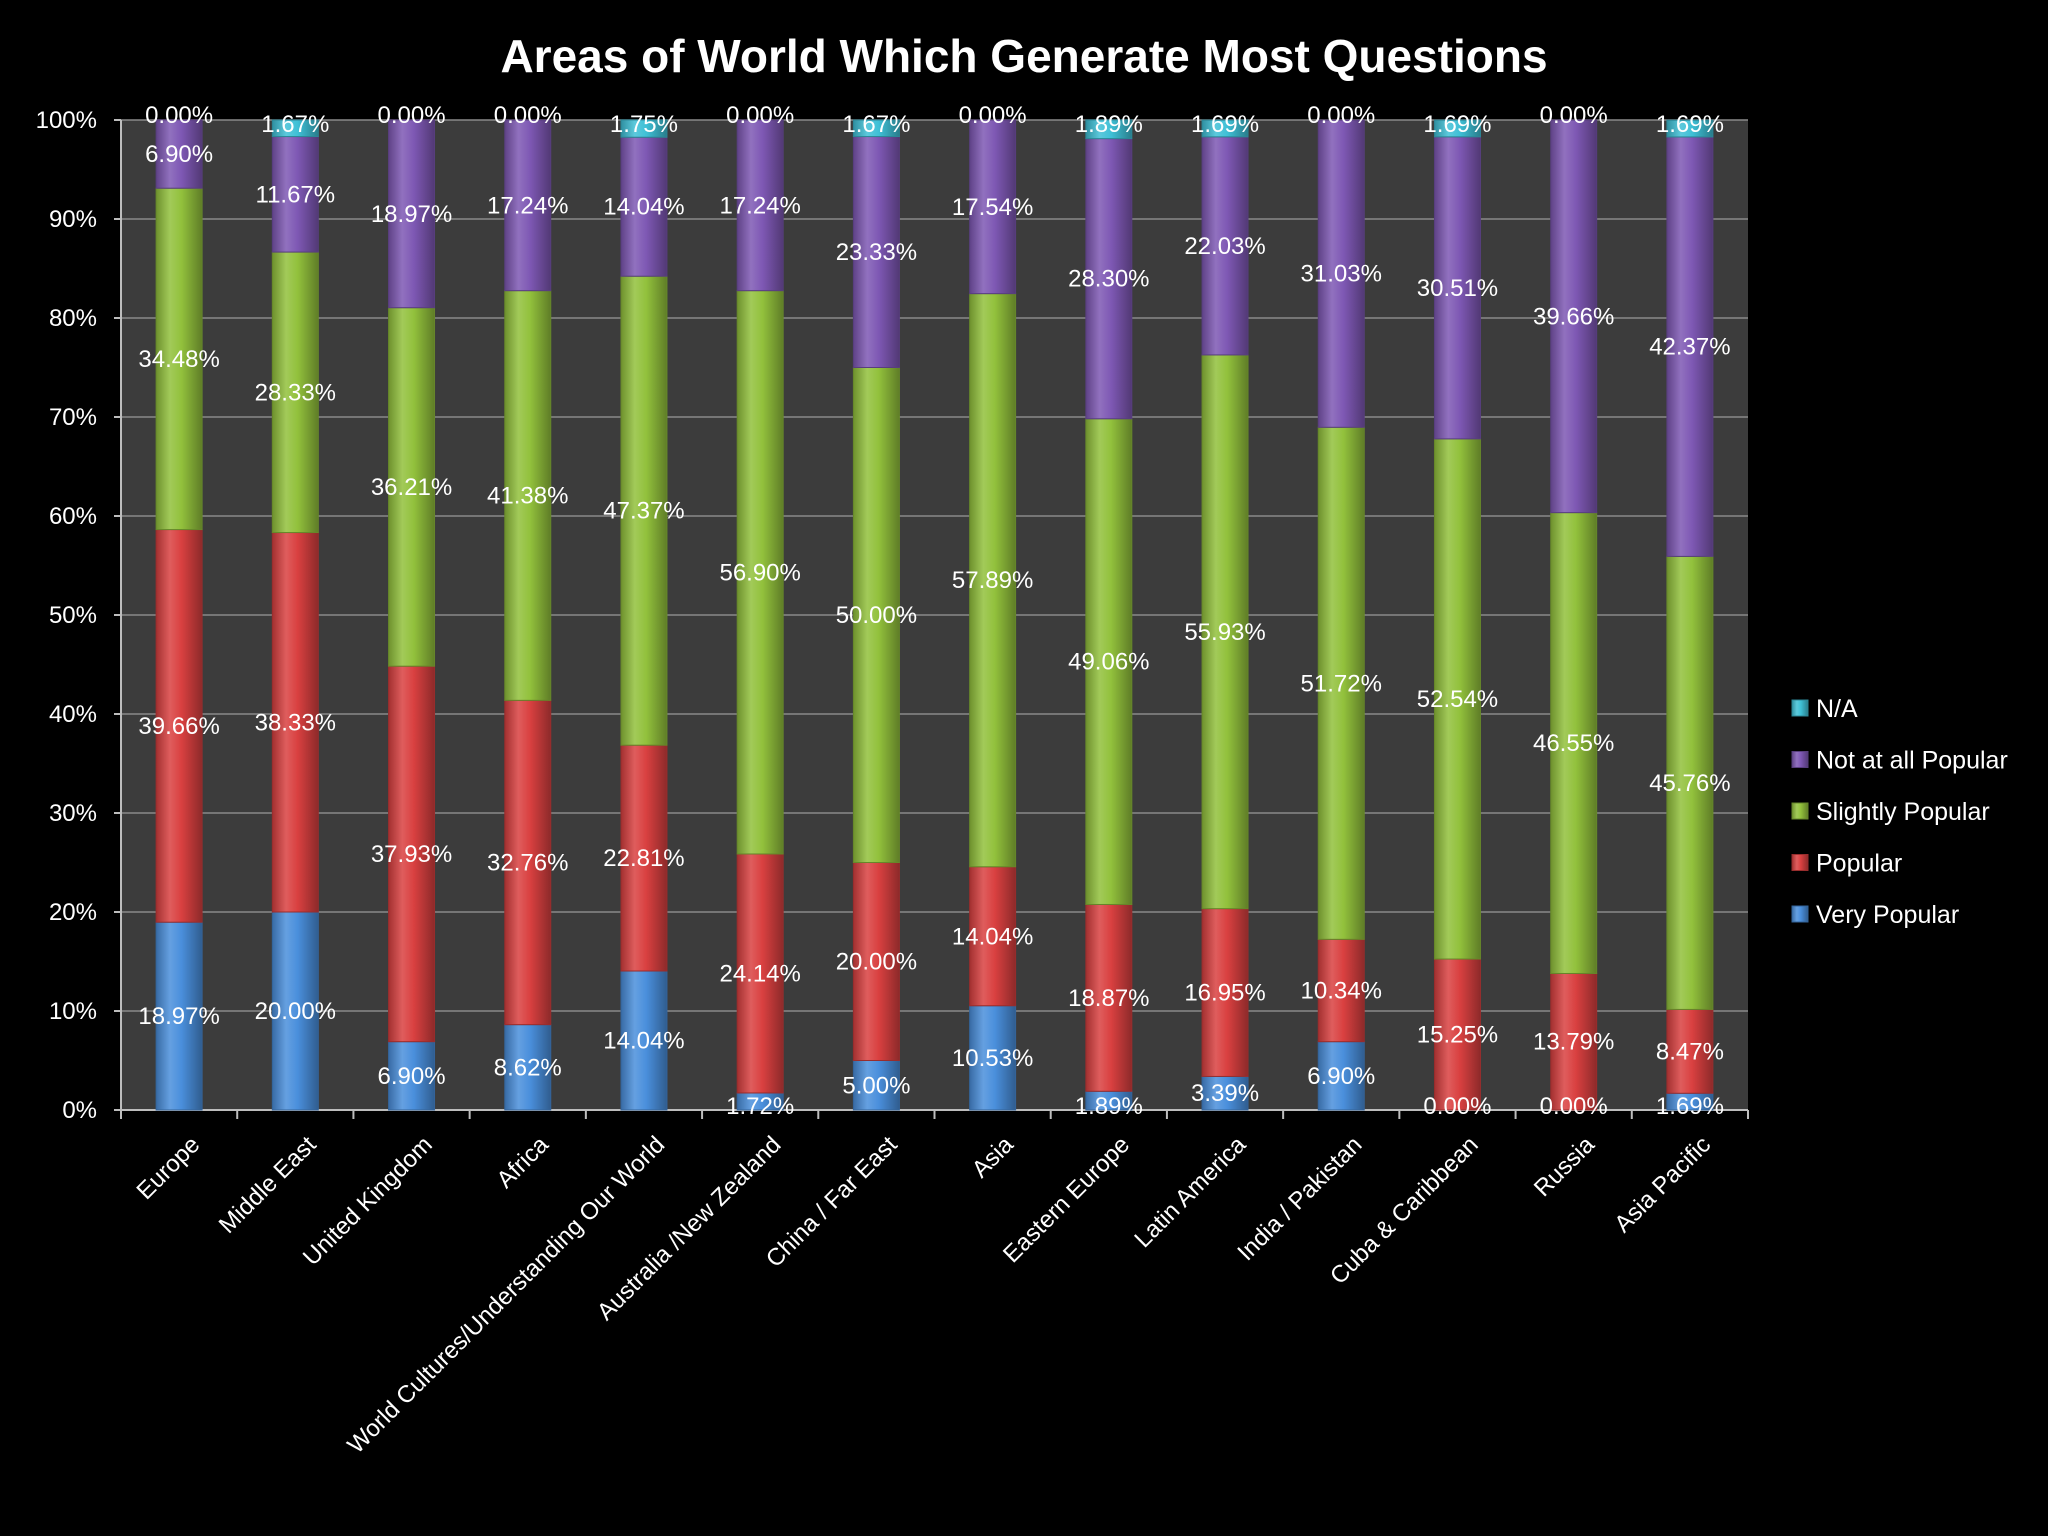 The height and width of the screenshot is (1536, 2048). Describe the element at coordinates (643, 207) in the screenshot. I see `data-label-not-at-all-popular-world-cultures-understanding-our-world: 14.04%` at that location.